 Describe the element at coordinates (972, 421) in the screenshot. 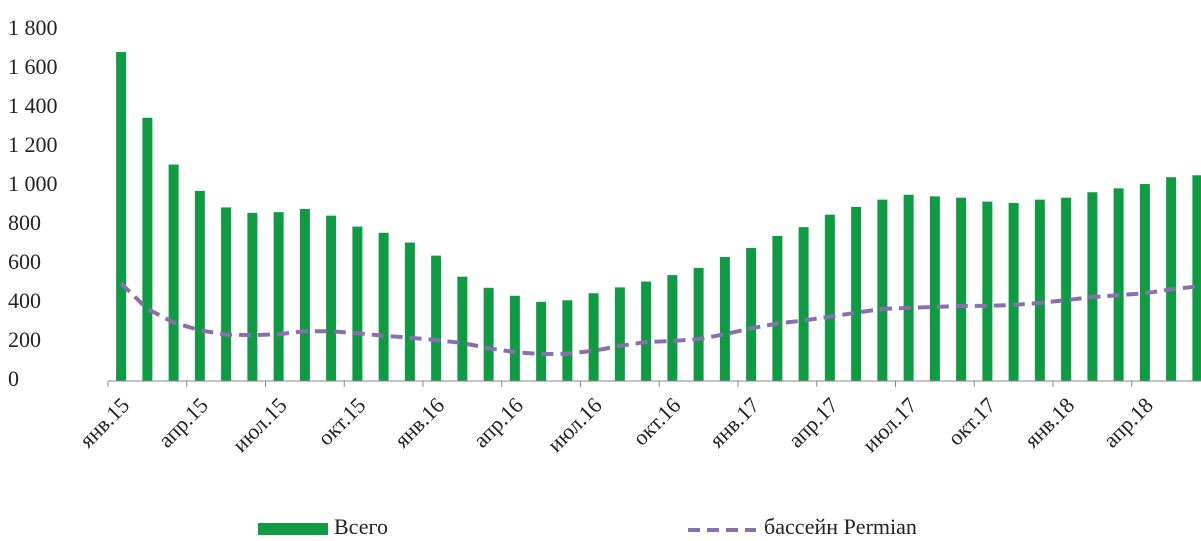

I see `x-tick-label: окт.17` at that location.